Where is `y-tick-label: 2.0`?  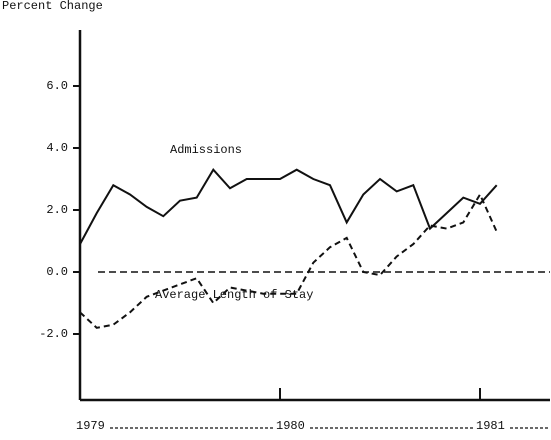
y-tick-label: 2.0 is located at coordinates (57, 210).